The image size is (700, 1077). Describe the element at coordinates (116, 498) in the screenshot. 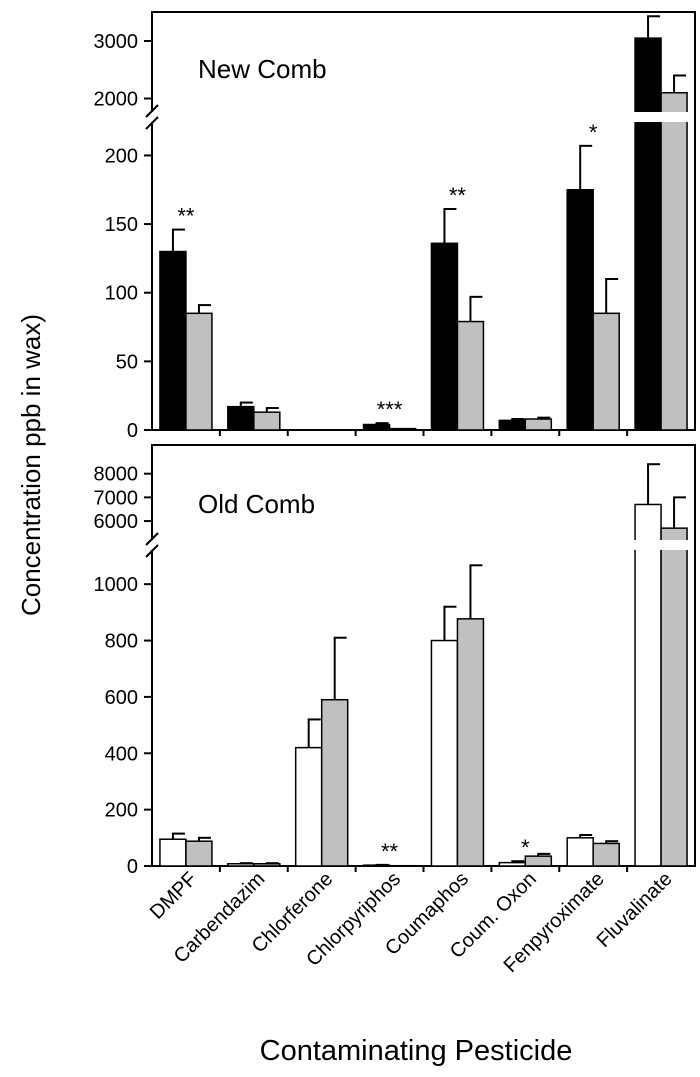

I see `y-tick-label: 7000` at that location.